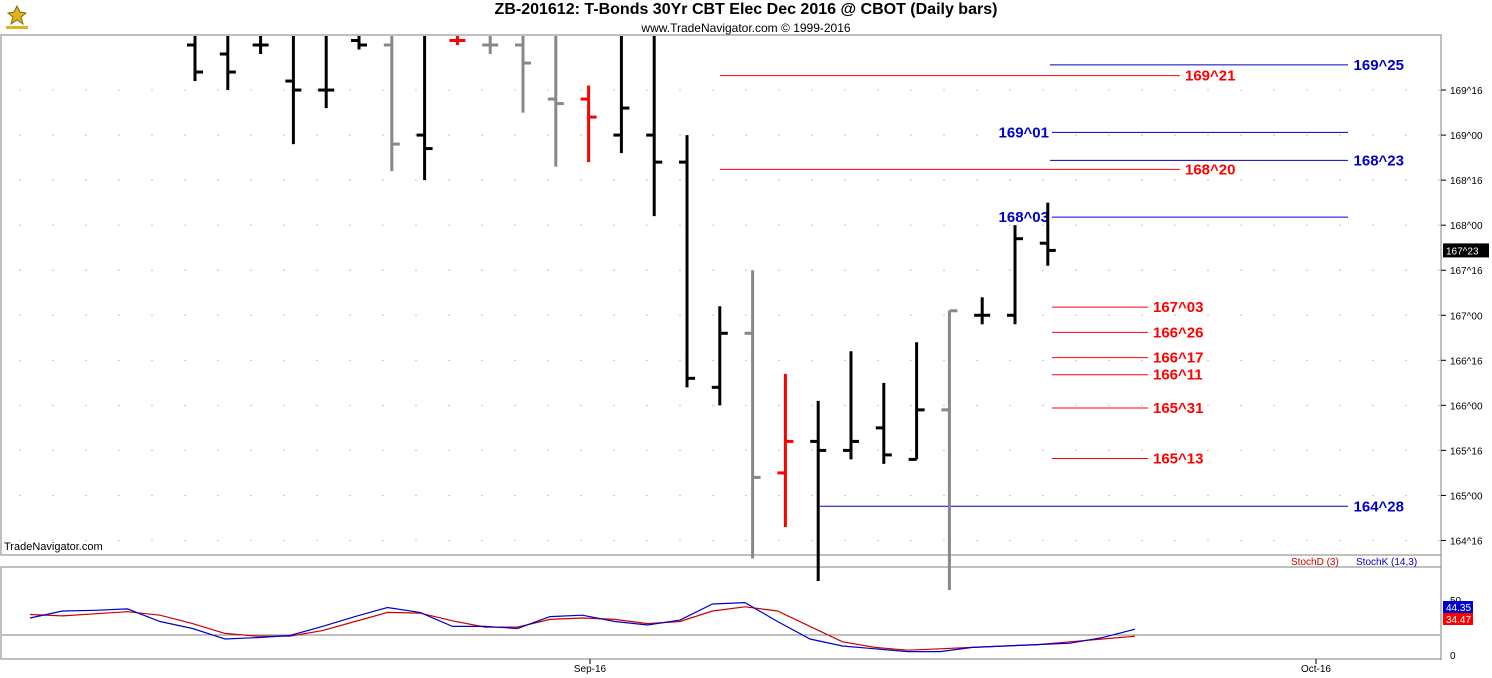  What do you see at coordinates (1178, 459) in the screenshot?
I see `level-label: 165^13` at bounding box center [1178, 459].